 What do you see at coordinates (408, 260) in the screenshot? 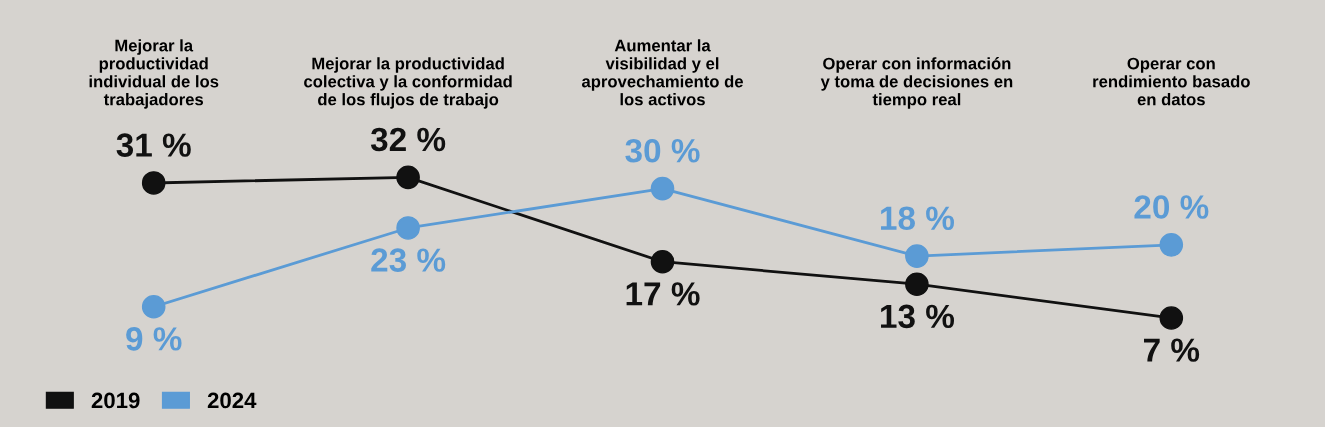
I see `data-label: 23 %` at bounding box center [408, 260].